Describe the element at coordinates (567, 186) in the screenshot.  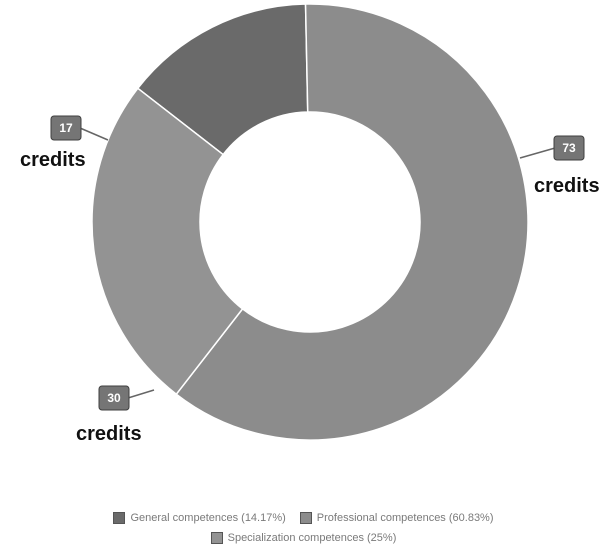
I see `data-label-unit-1: credits` at that location.